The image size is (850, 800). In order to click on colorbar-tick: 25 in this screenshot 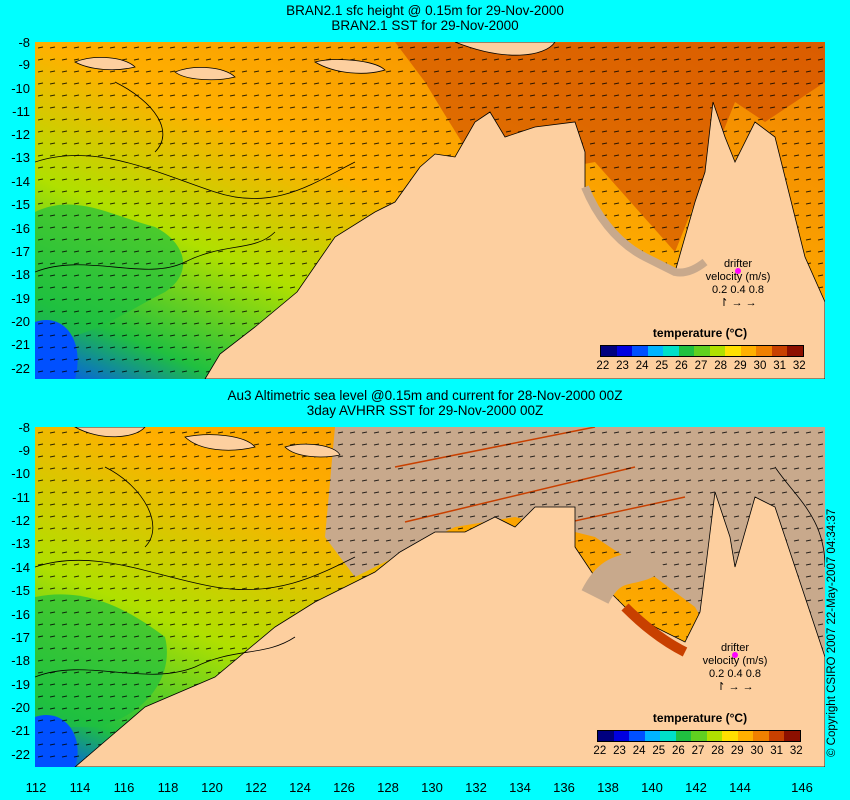, I will do `click(662, 366)`.